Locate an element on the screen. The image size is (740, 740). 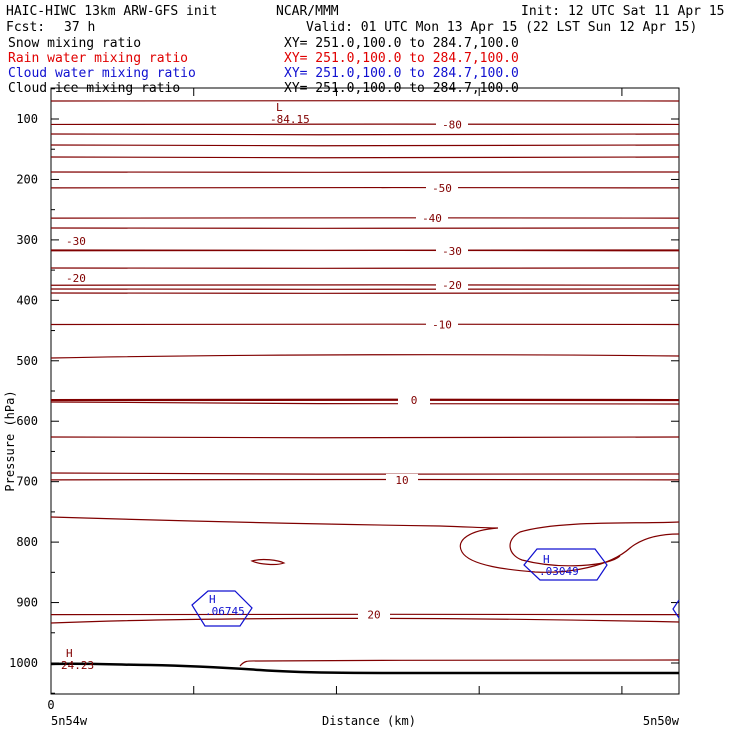
contour-small-loop is located at coordinates (268, 562).